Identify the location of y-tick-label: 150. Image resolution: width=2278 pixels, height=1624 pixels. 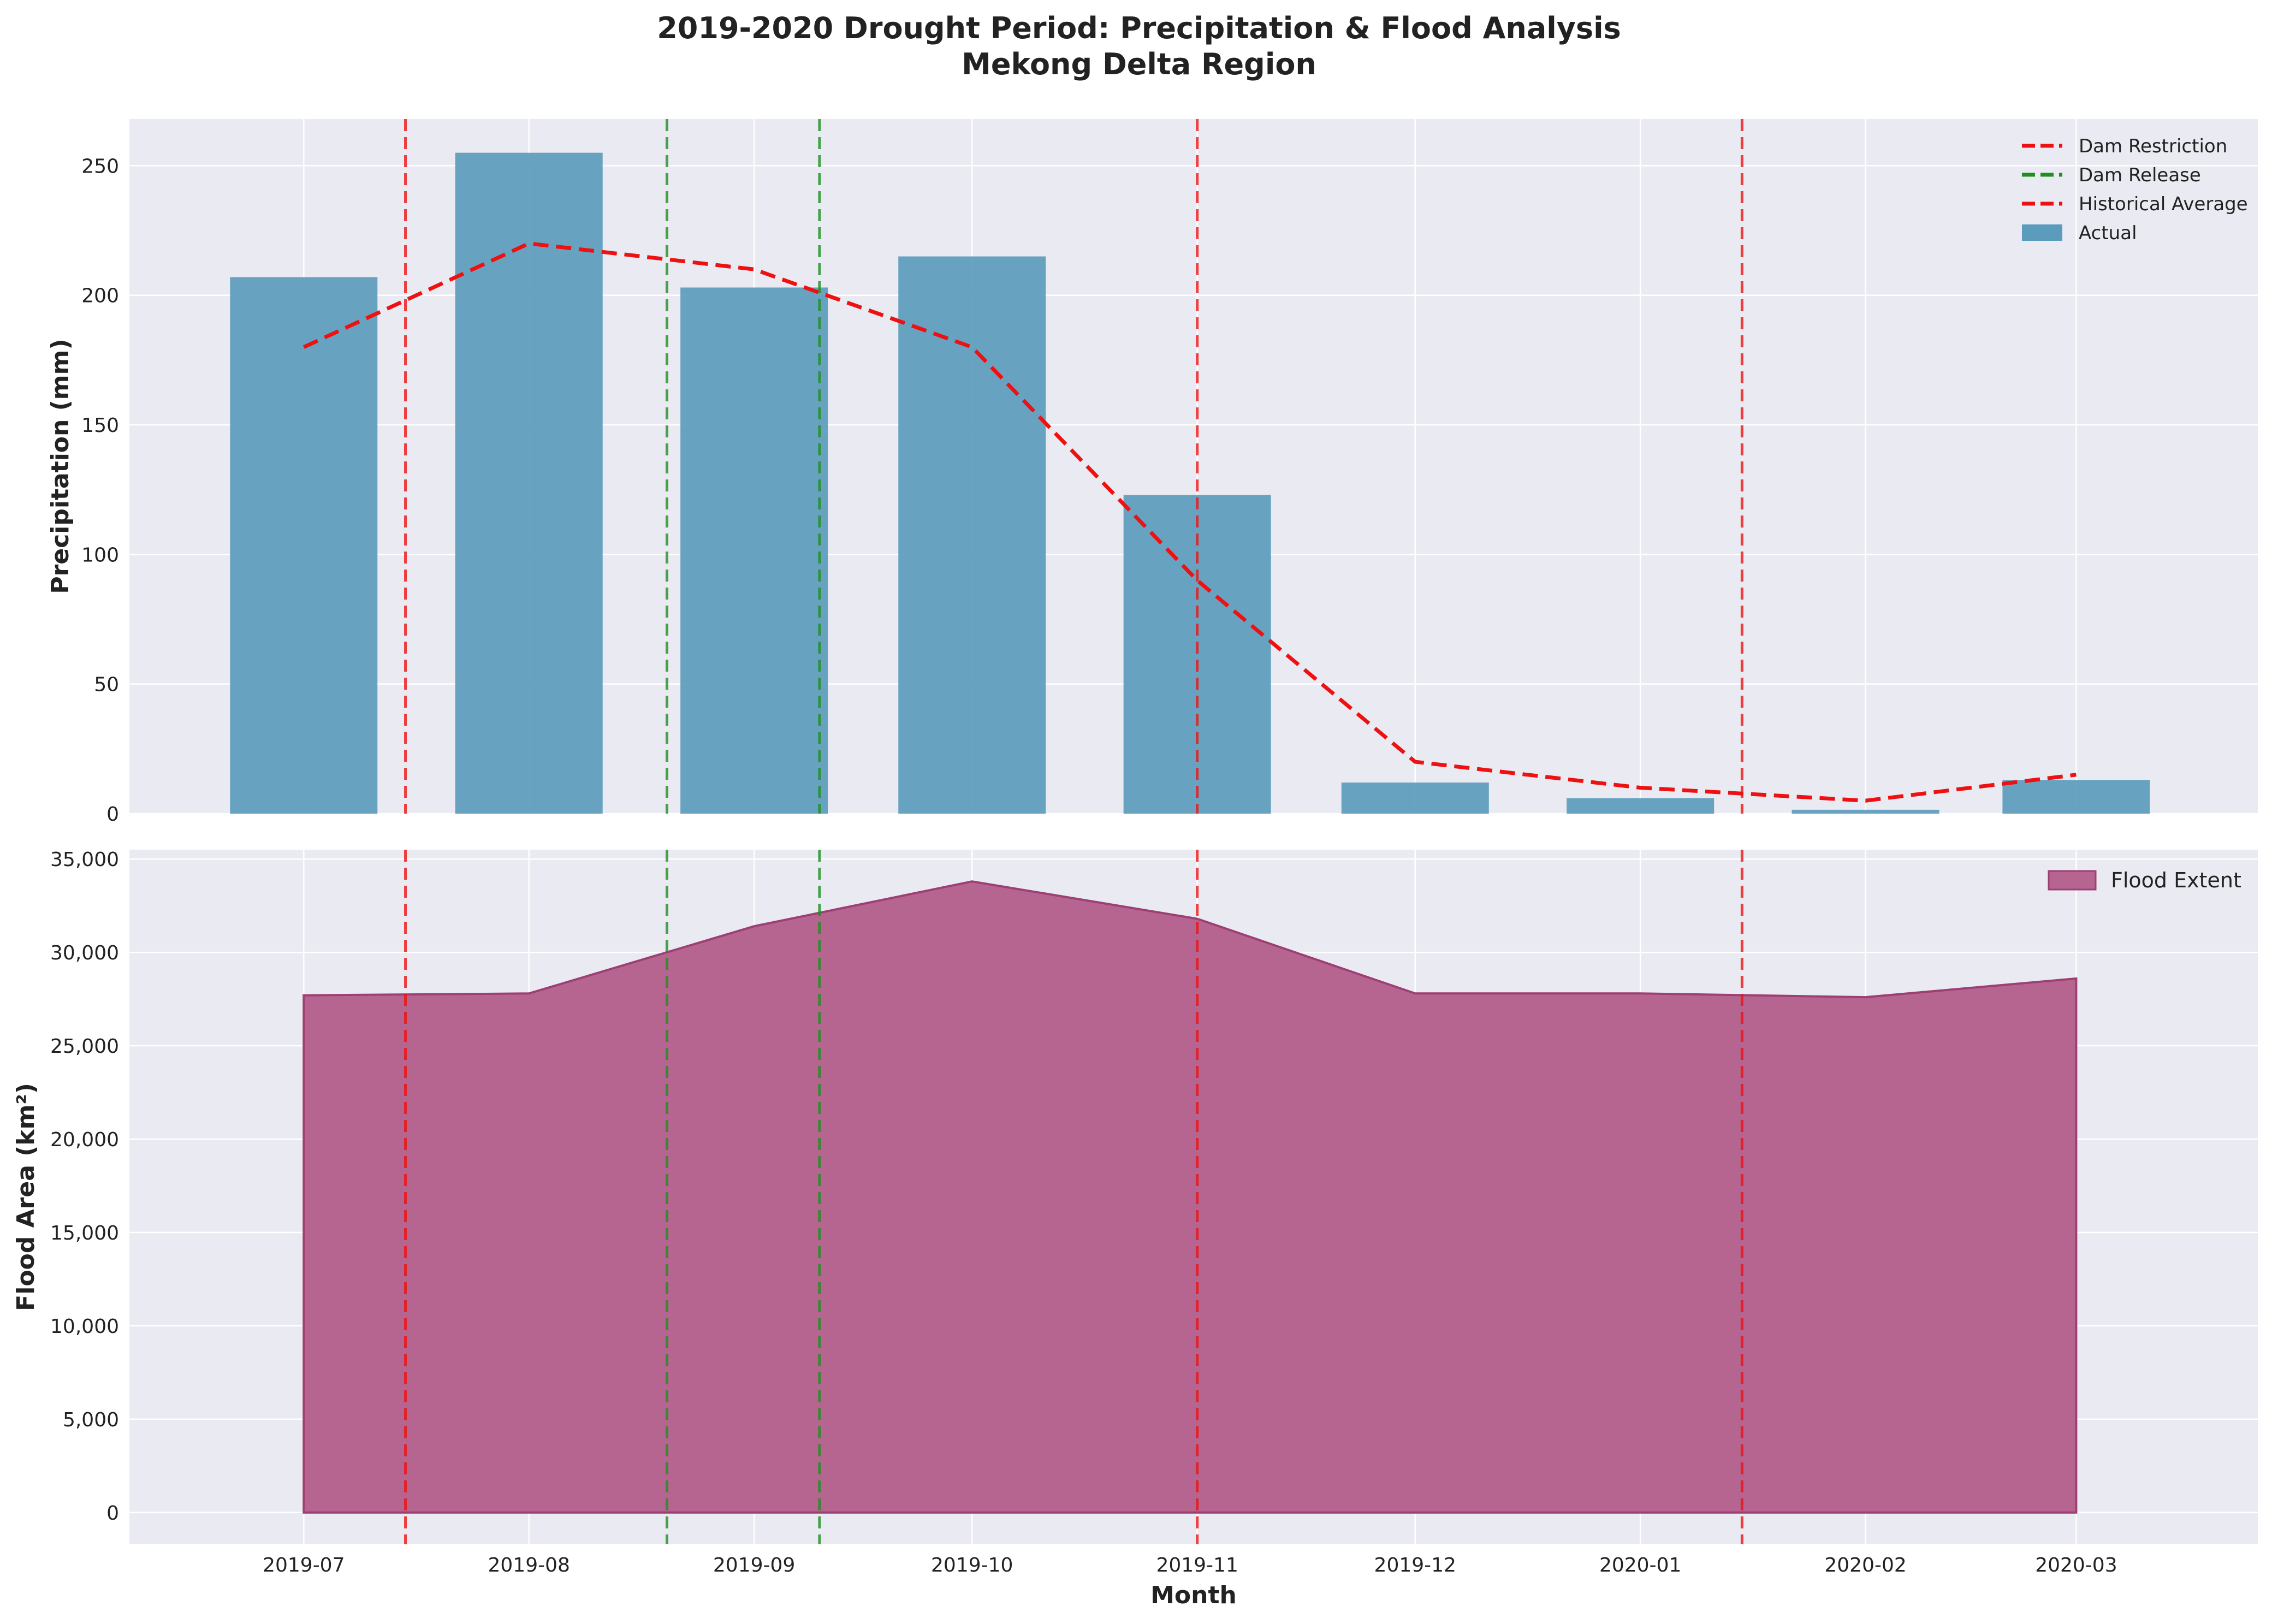
(100, 425).